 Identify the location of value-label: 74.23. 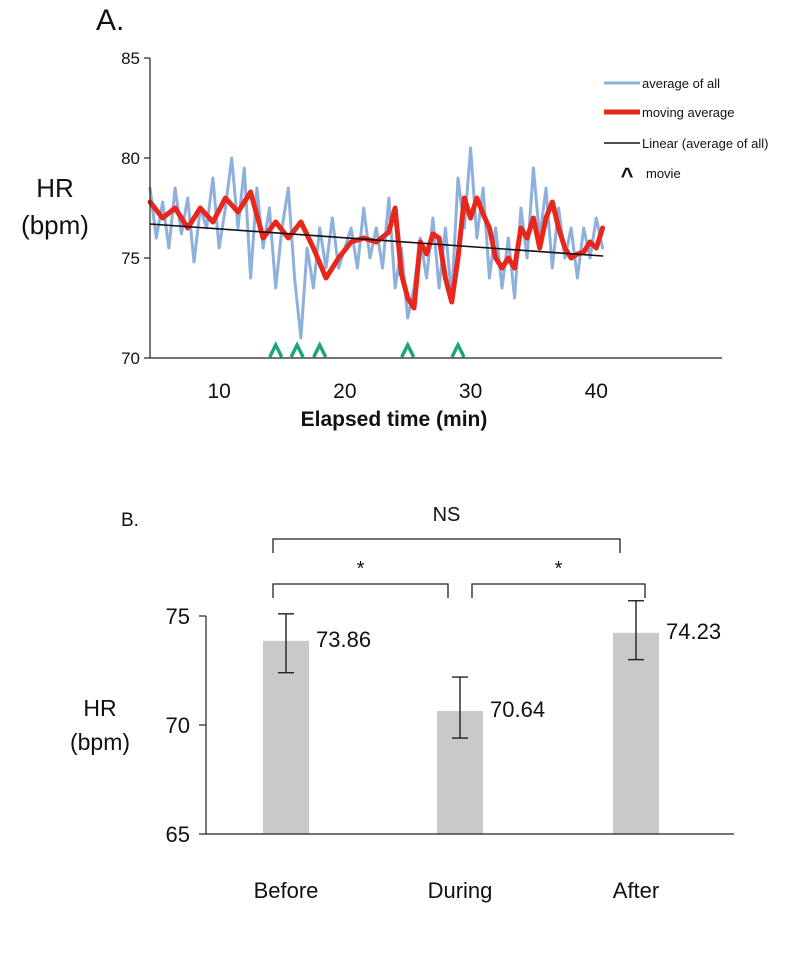
(693, 631).